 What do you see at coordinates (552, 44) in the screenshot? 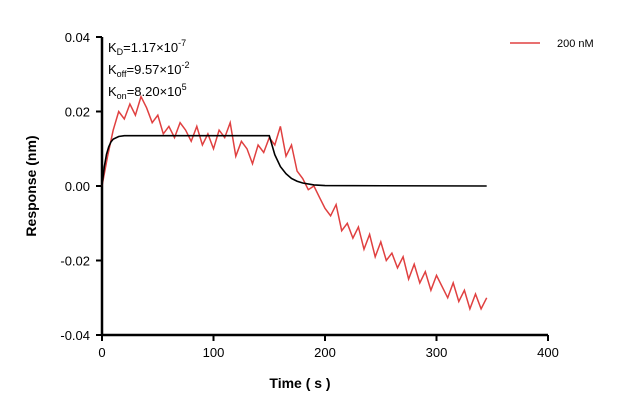
I see `legend: 200 nM` at bounding box center [552, 44].